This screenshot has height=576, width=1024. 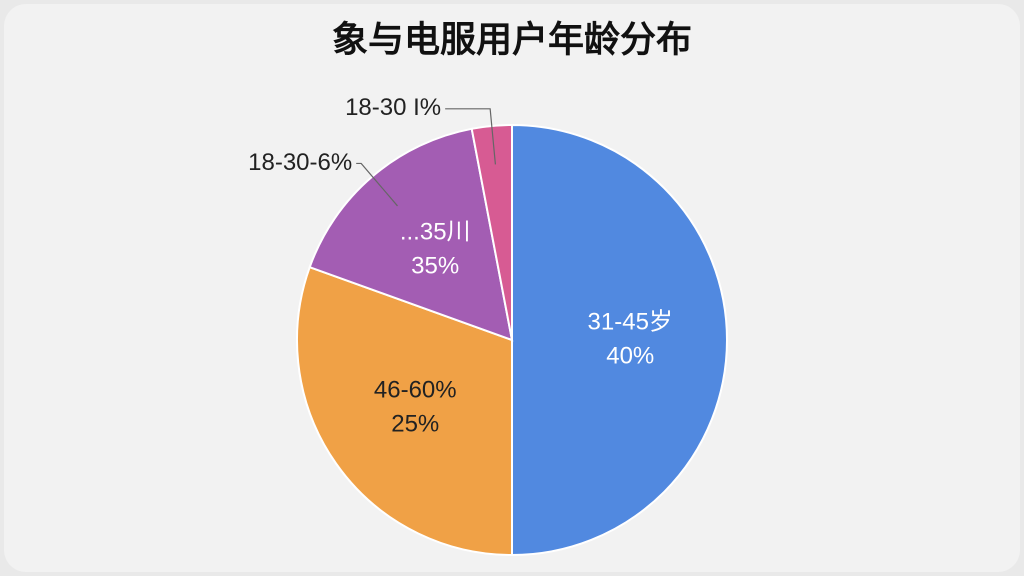 I want to click on slice-label: ...35川, so click(x=435, y=231).